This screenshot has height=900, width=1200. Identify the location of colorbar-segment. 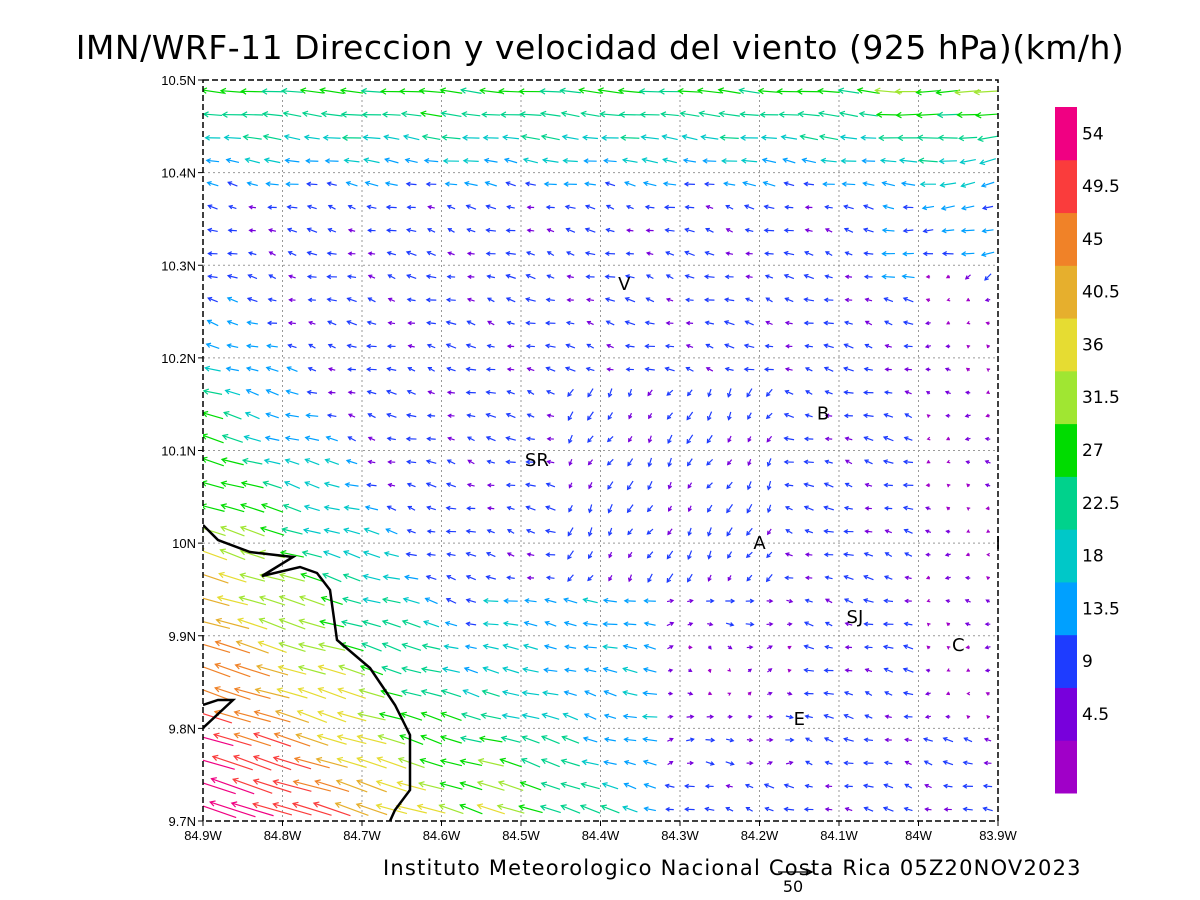
(1066, 239).